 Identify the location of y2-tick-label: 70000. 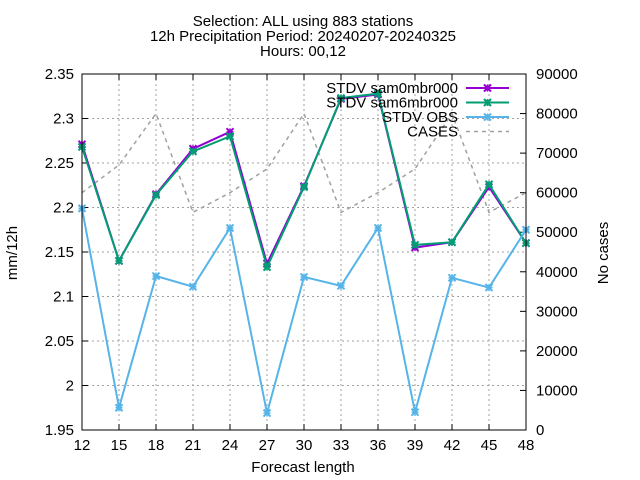
(557, 153).